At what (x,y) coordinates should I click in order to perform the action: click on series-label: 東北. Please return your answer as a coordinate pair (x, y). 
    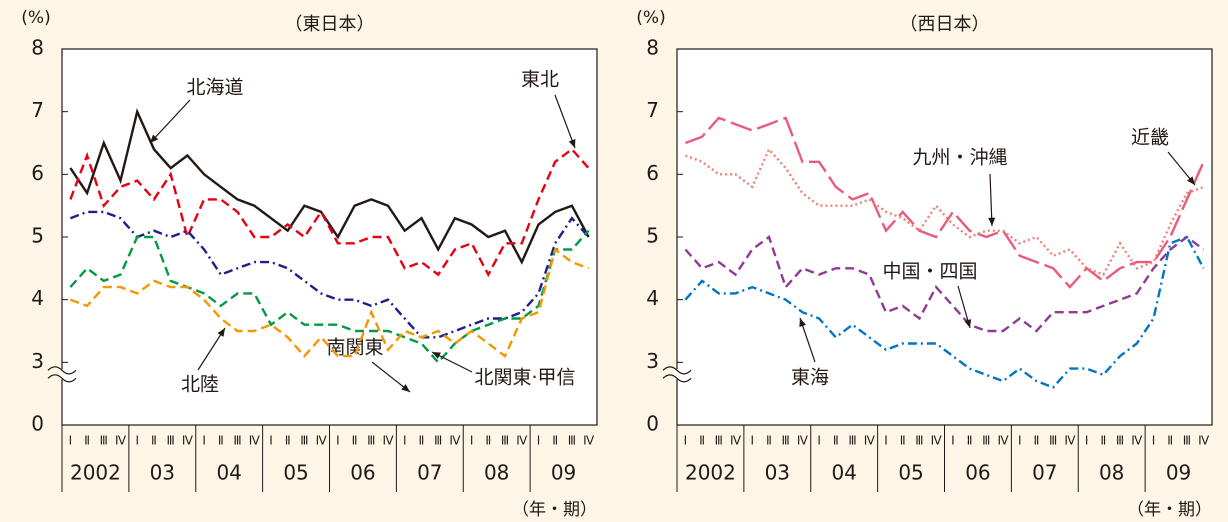
    Looking at the image, I should click on (540, 80).